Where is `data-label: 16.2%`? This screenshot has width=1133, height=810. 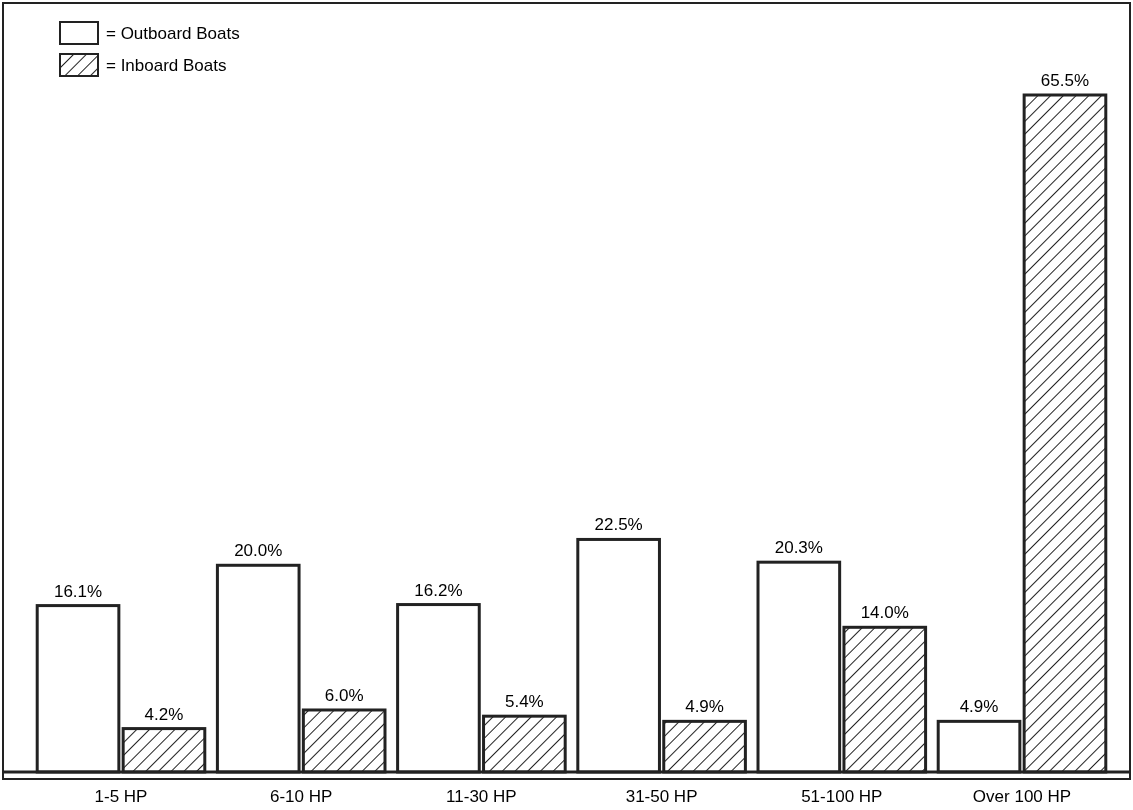 data-label: 16.2% is located at coordinates (438, 590).